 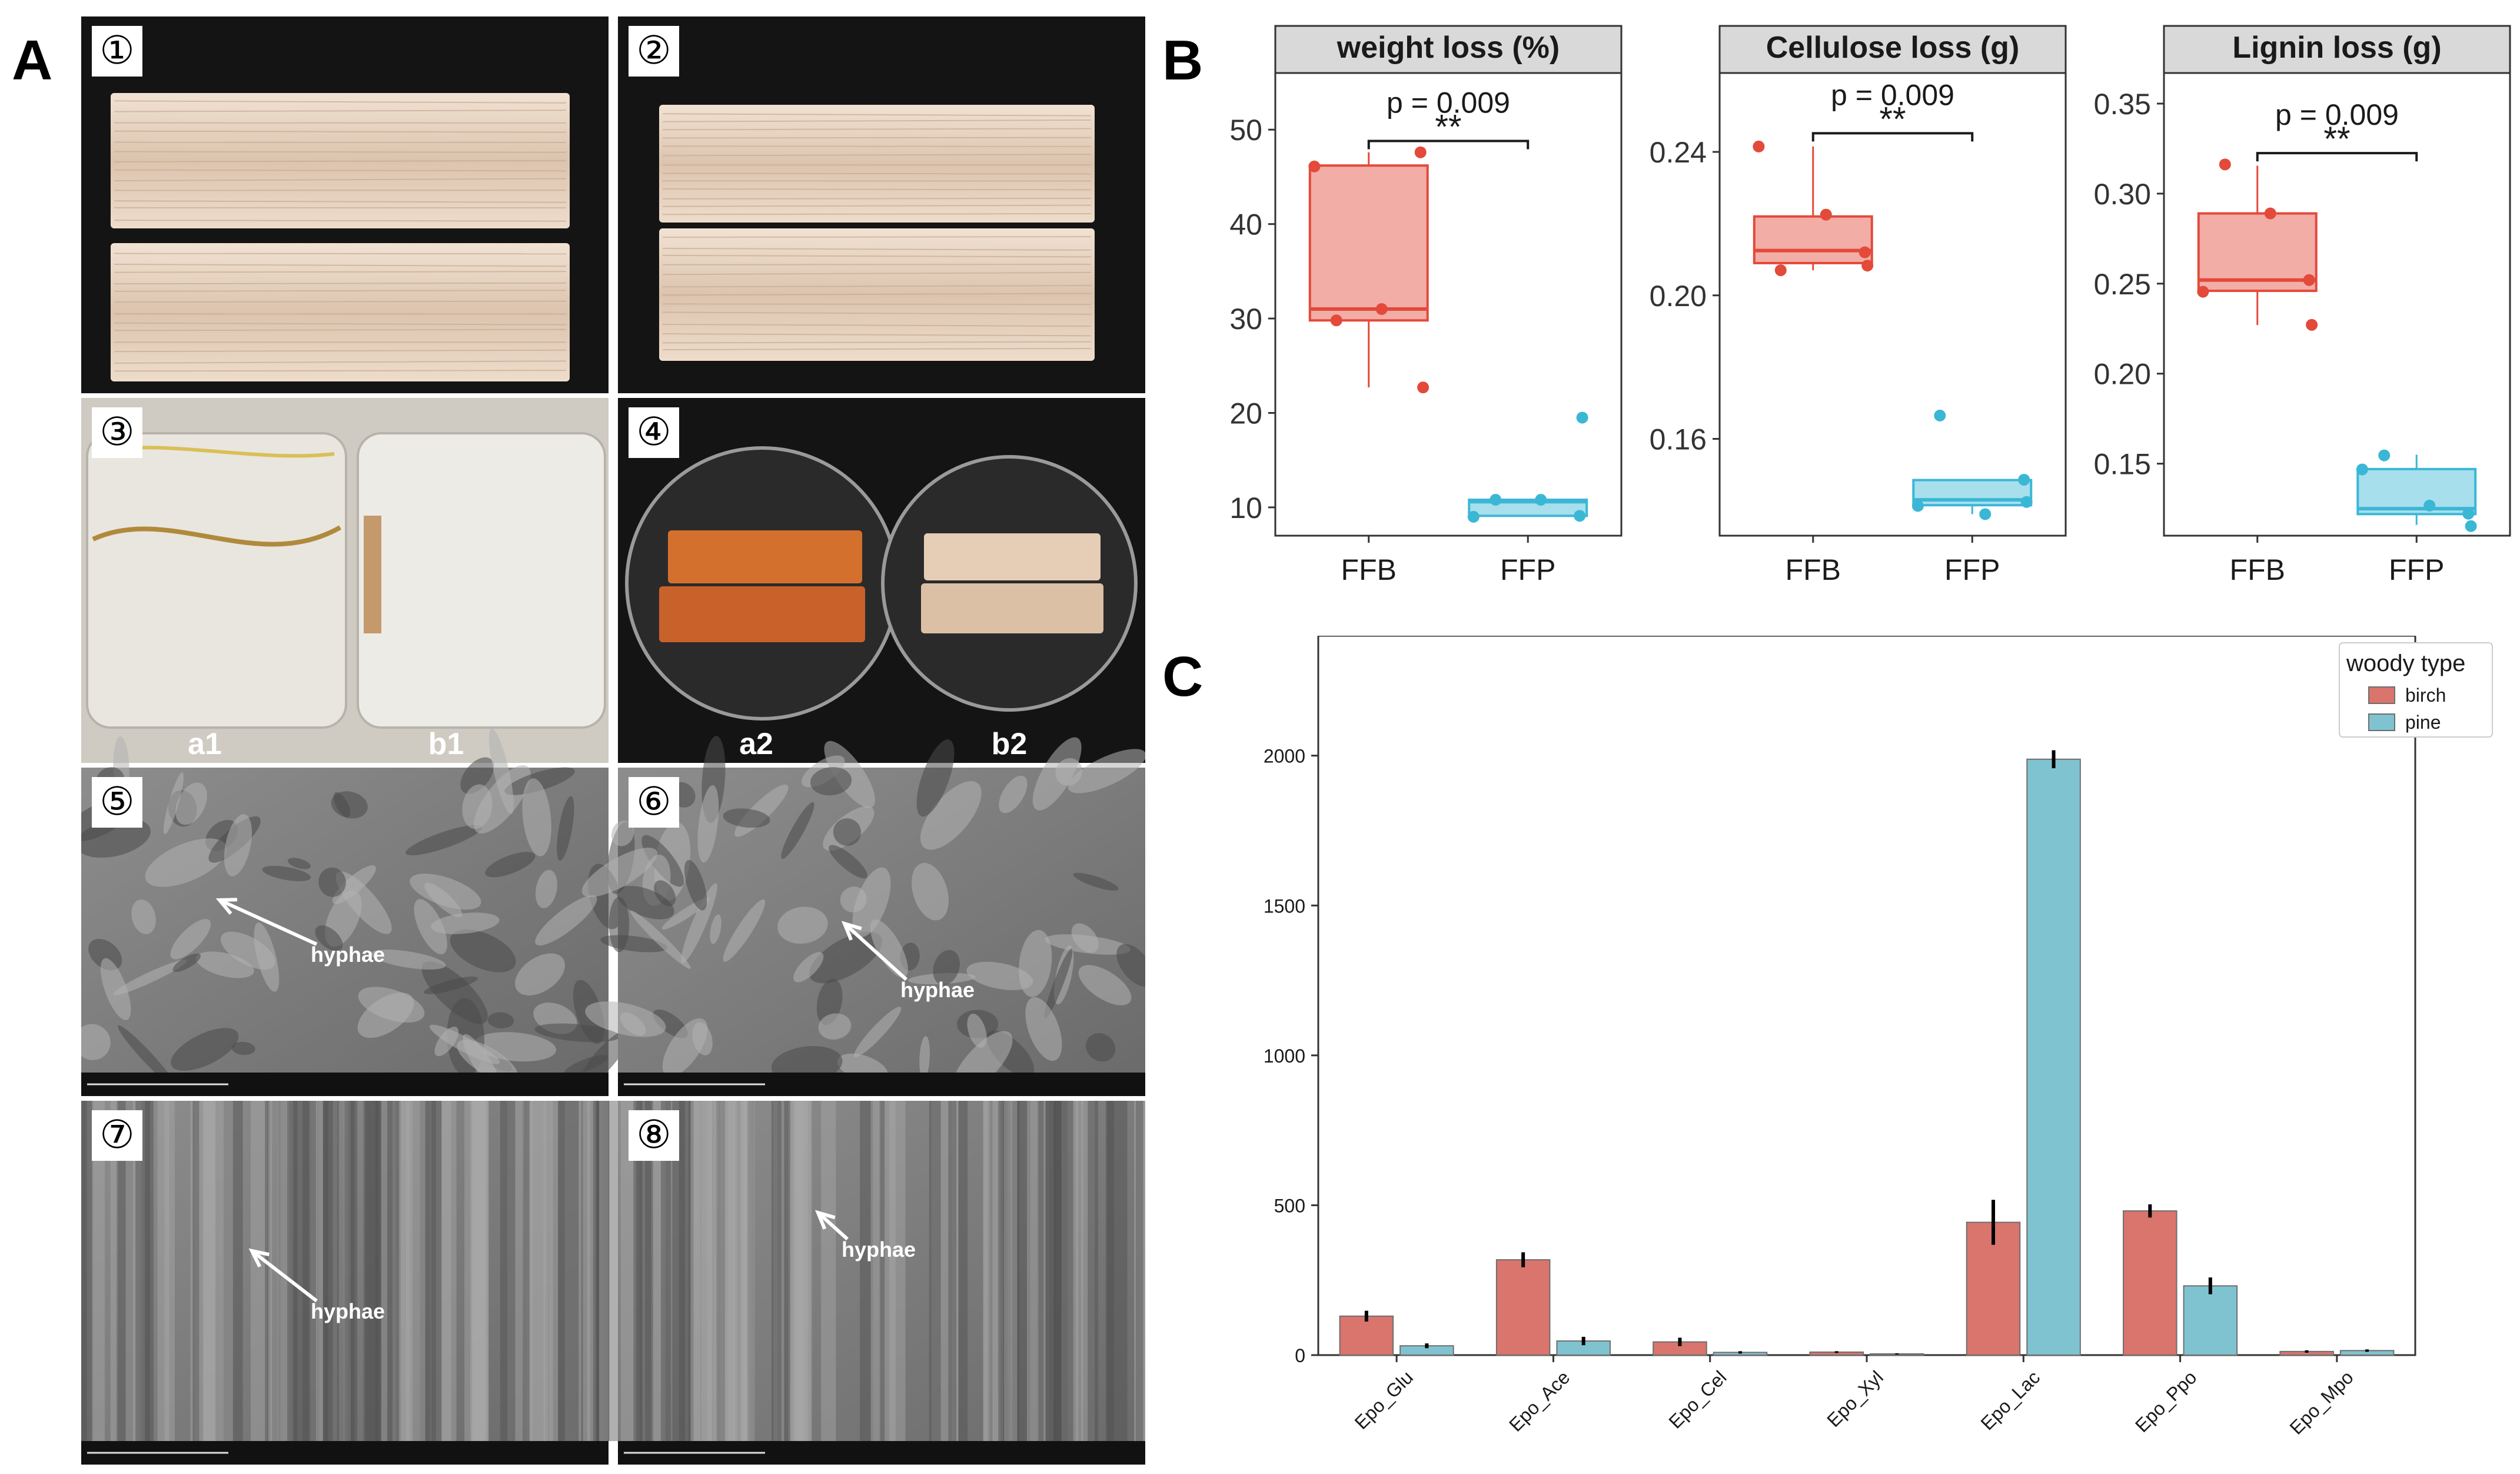 I want to click on bar-birch-epo_ppo, so click(x=2150, y=1283).